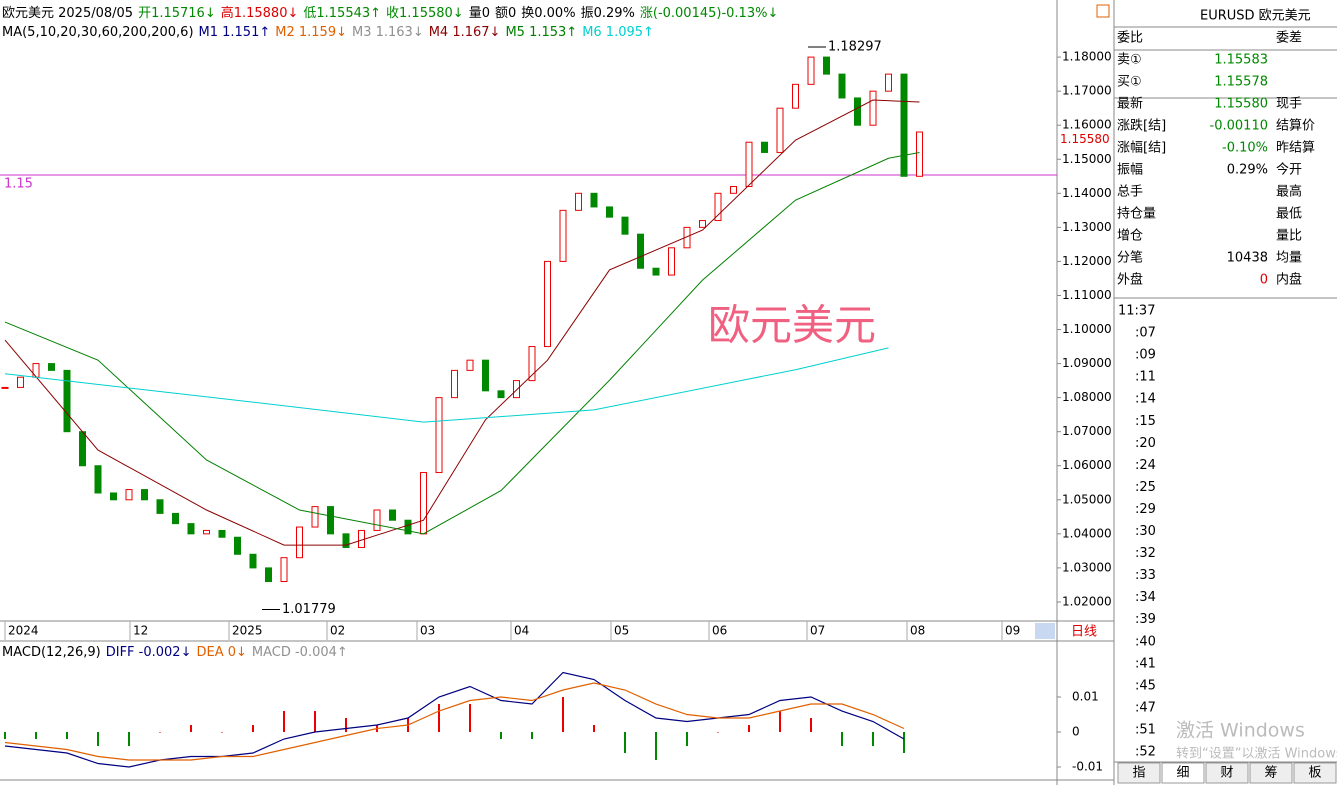 The height and width of the screenshot is (785, 1337). Describe the element at coordinates (300, 652) in the screenshot. I see `header-item: MACD -0.004↑` at that location.